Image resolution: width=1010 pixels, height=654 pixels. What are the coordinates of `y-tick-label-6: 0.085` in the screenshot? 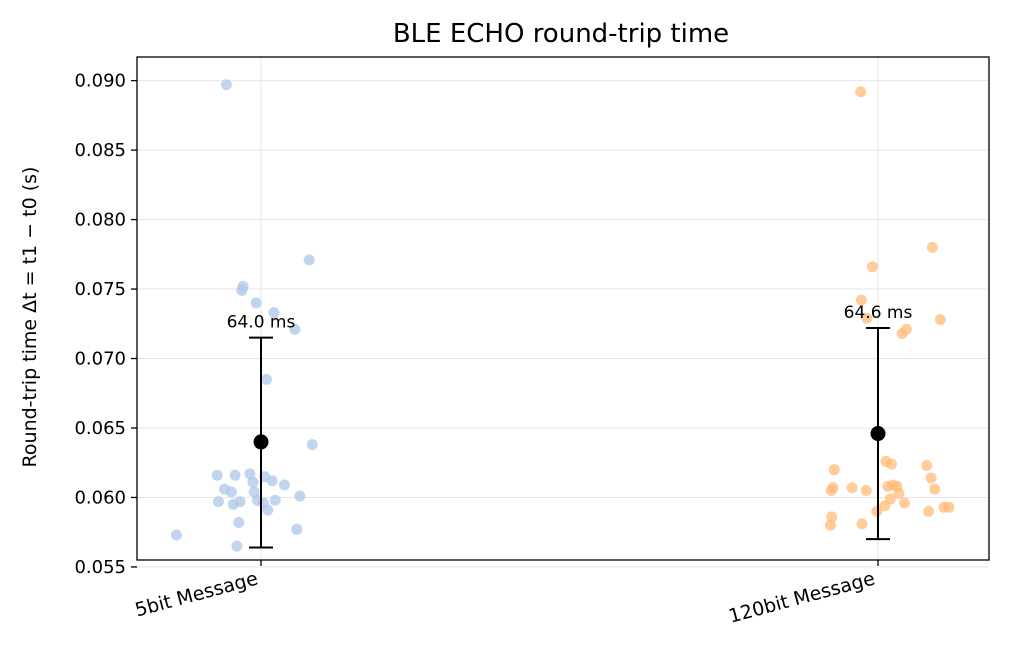 It's located at (100, 150).